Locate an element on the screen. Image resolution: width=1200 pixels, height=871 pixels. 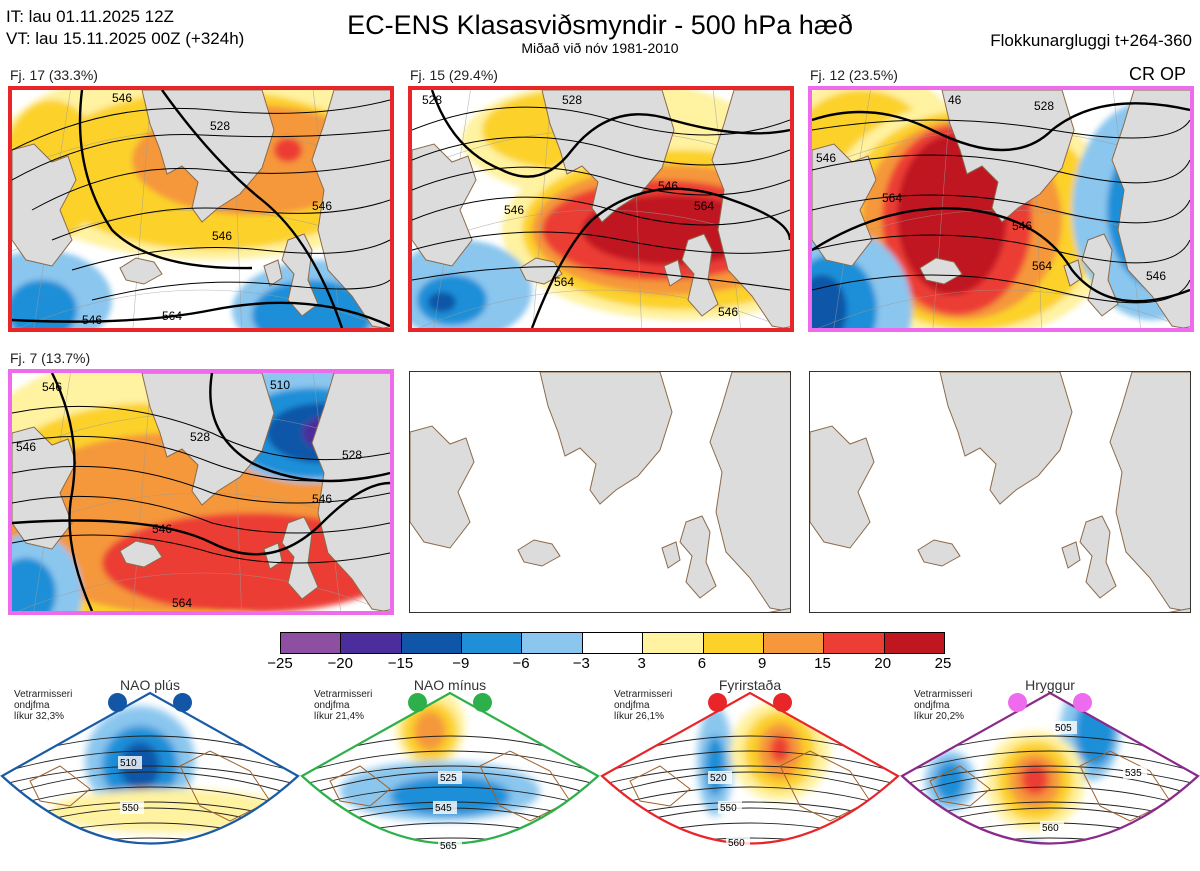
colorbar-tick-label: −25 is located at coordinates (280, 663).